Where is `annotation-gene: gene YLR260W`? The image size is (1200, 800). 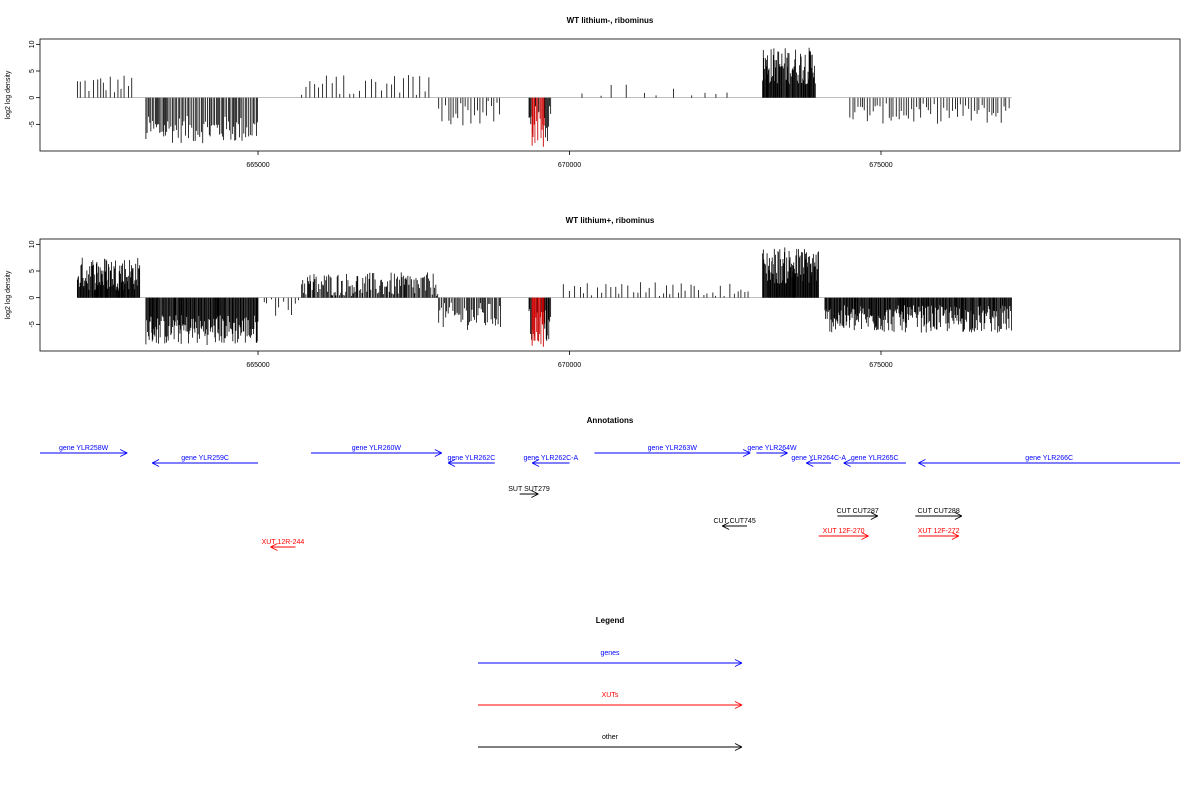 annotation-gene: gene YLR260W is located at coordinates (376, 451).